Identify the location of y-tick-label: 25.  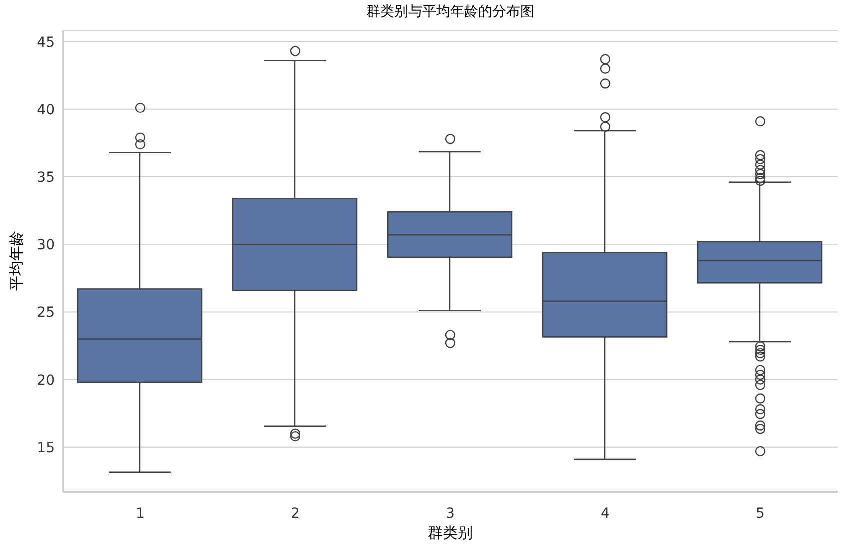
(46, 313).